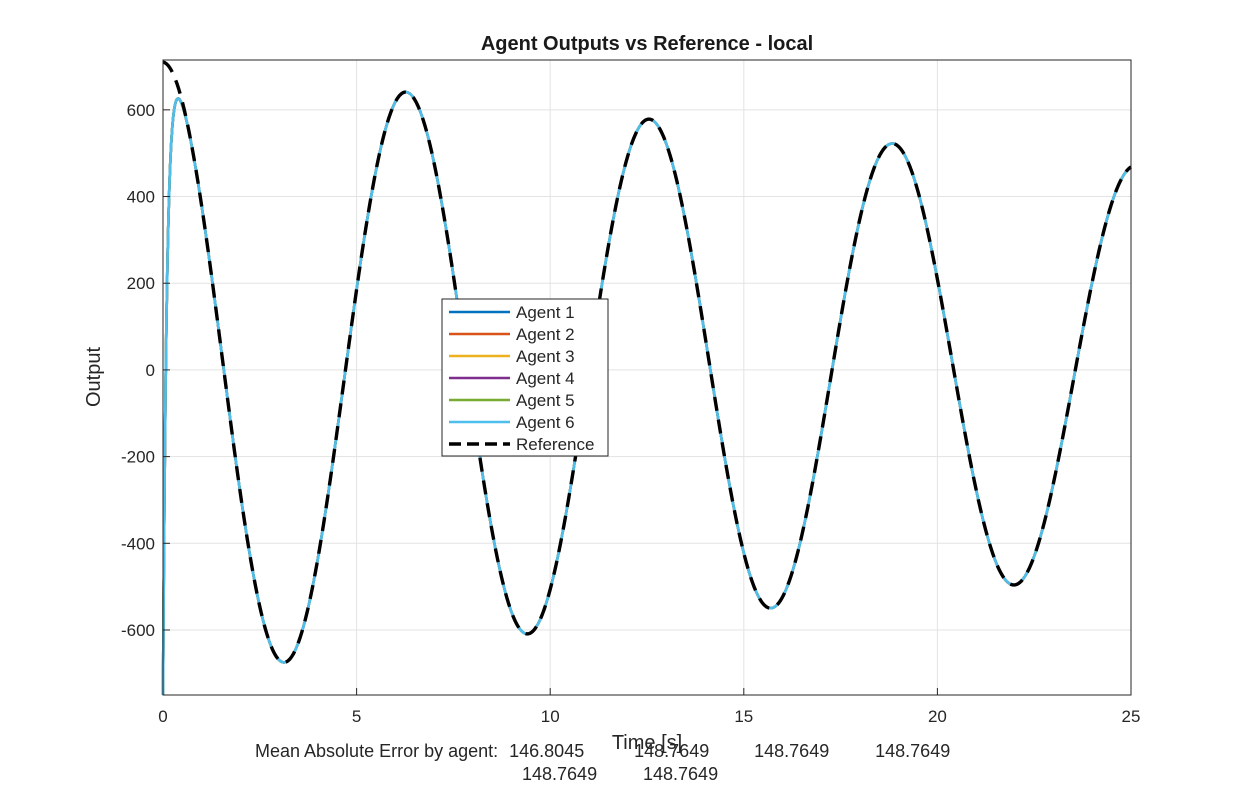 The height and width of the screenshot is (785, 1250). Describe the element at coordinates (545, 422) in the screenshot. I see `legend-label: Agent 6` at that location.